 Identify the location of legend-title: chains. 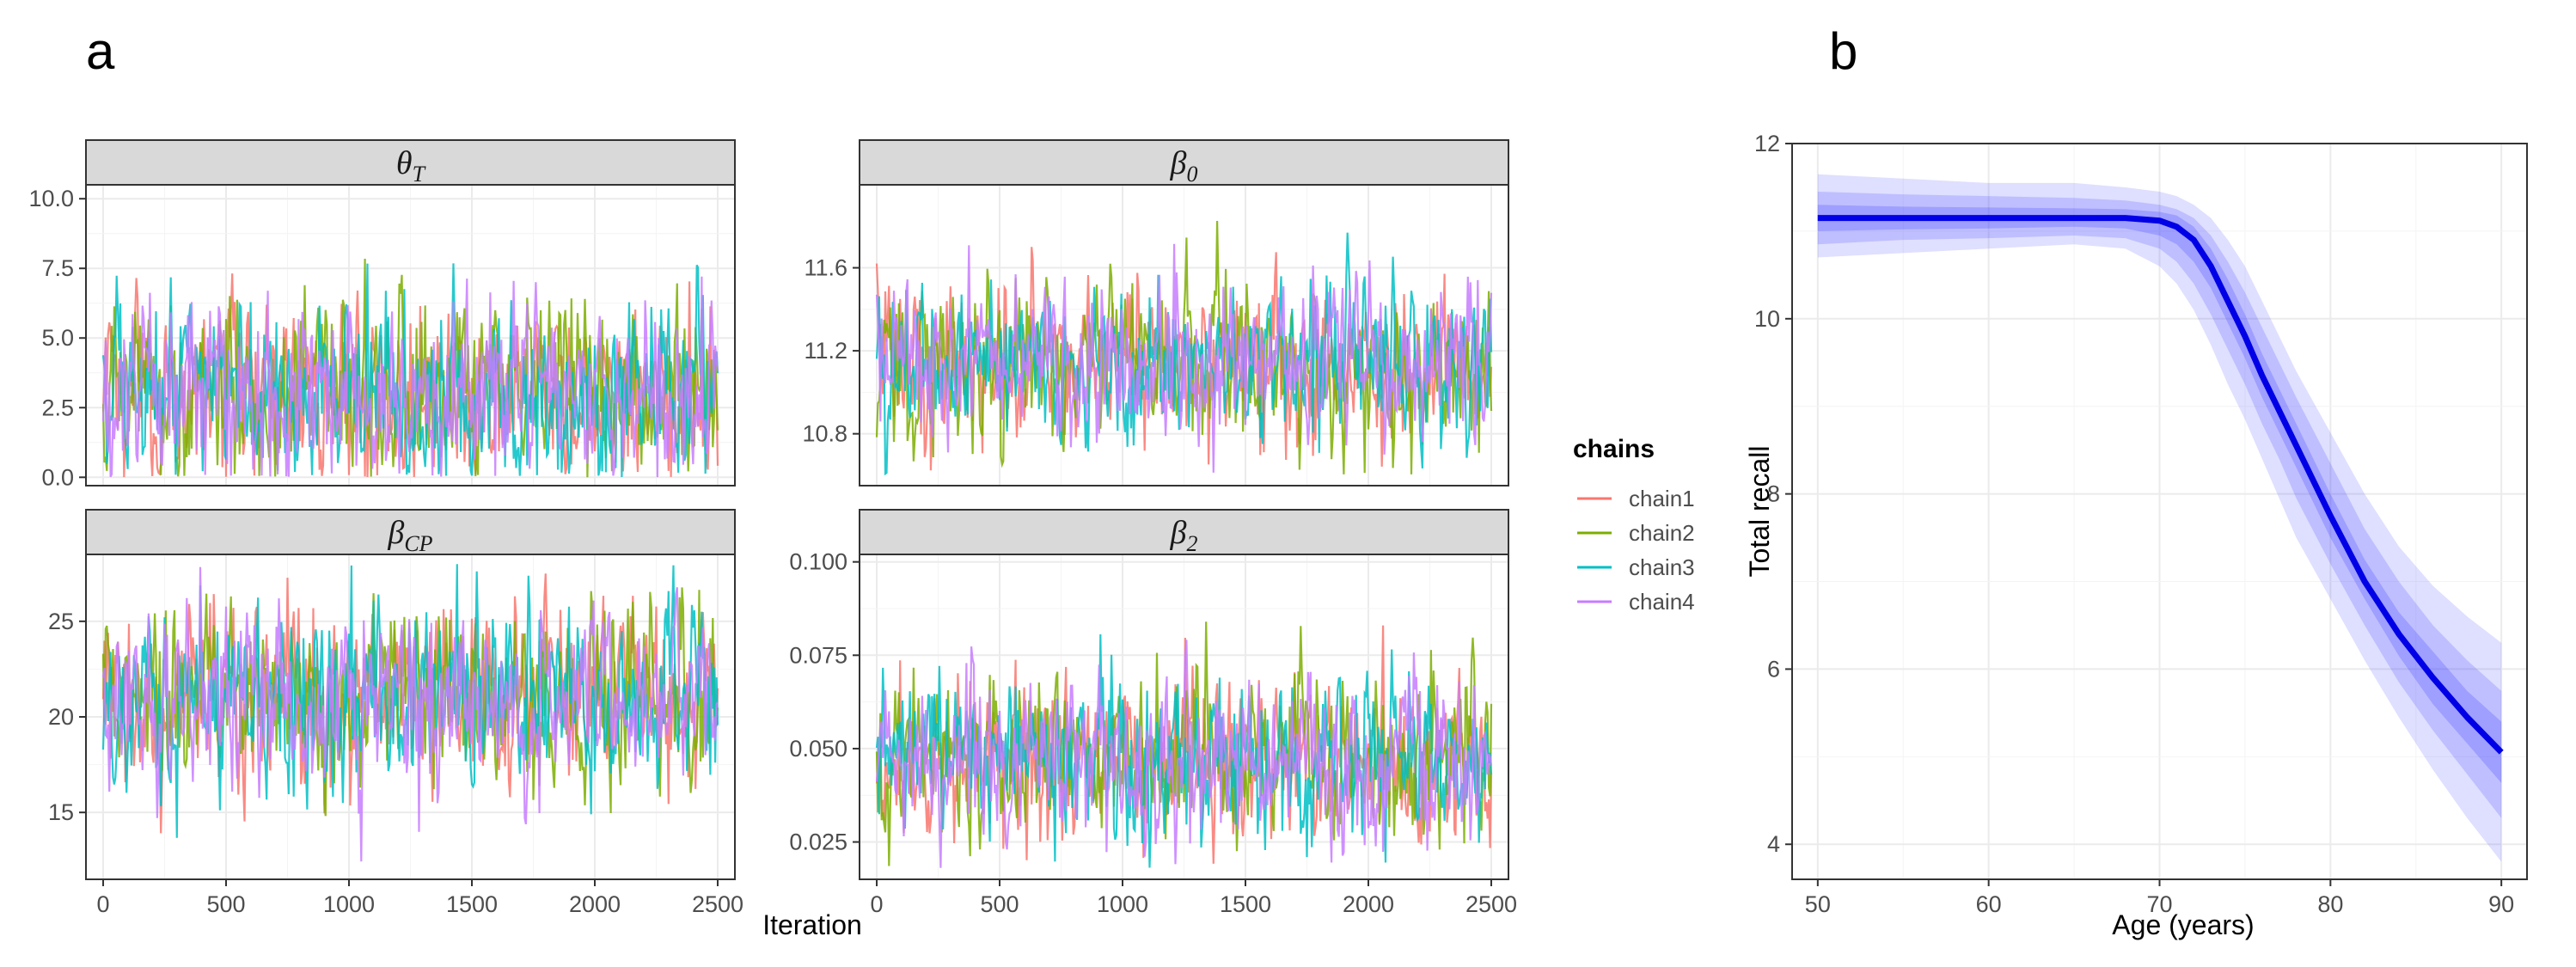
(1614, 449).